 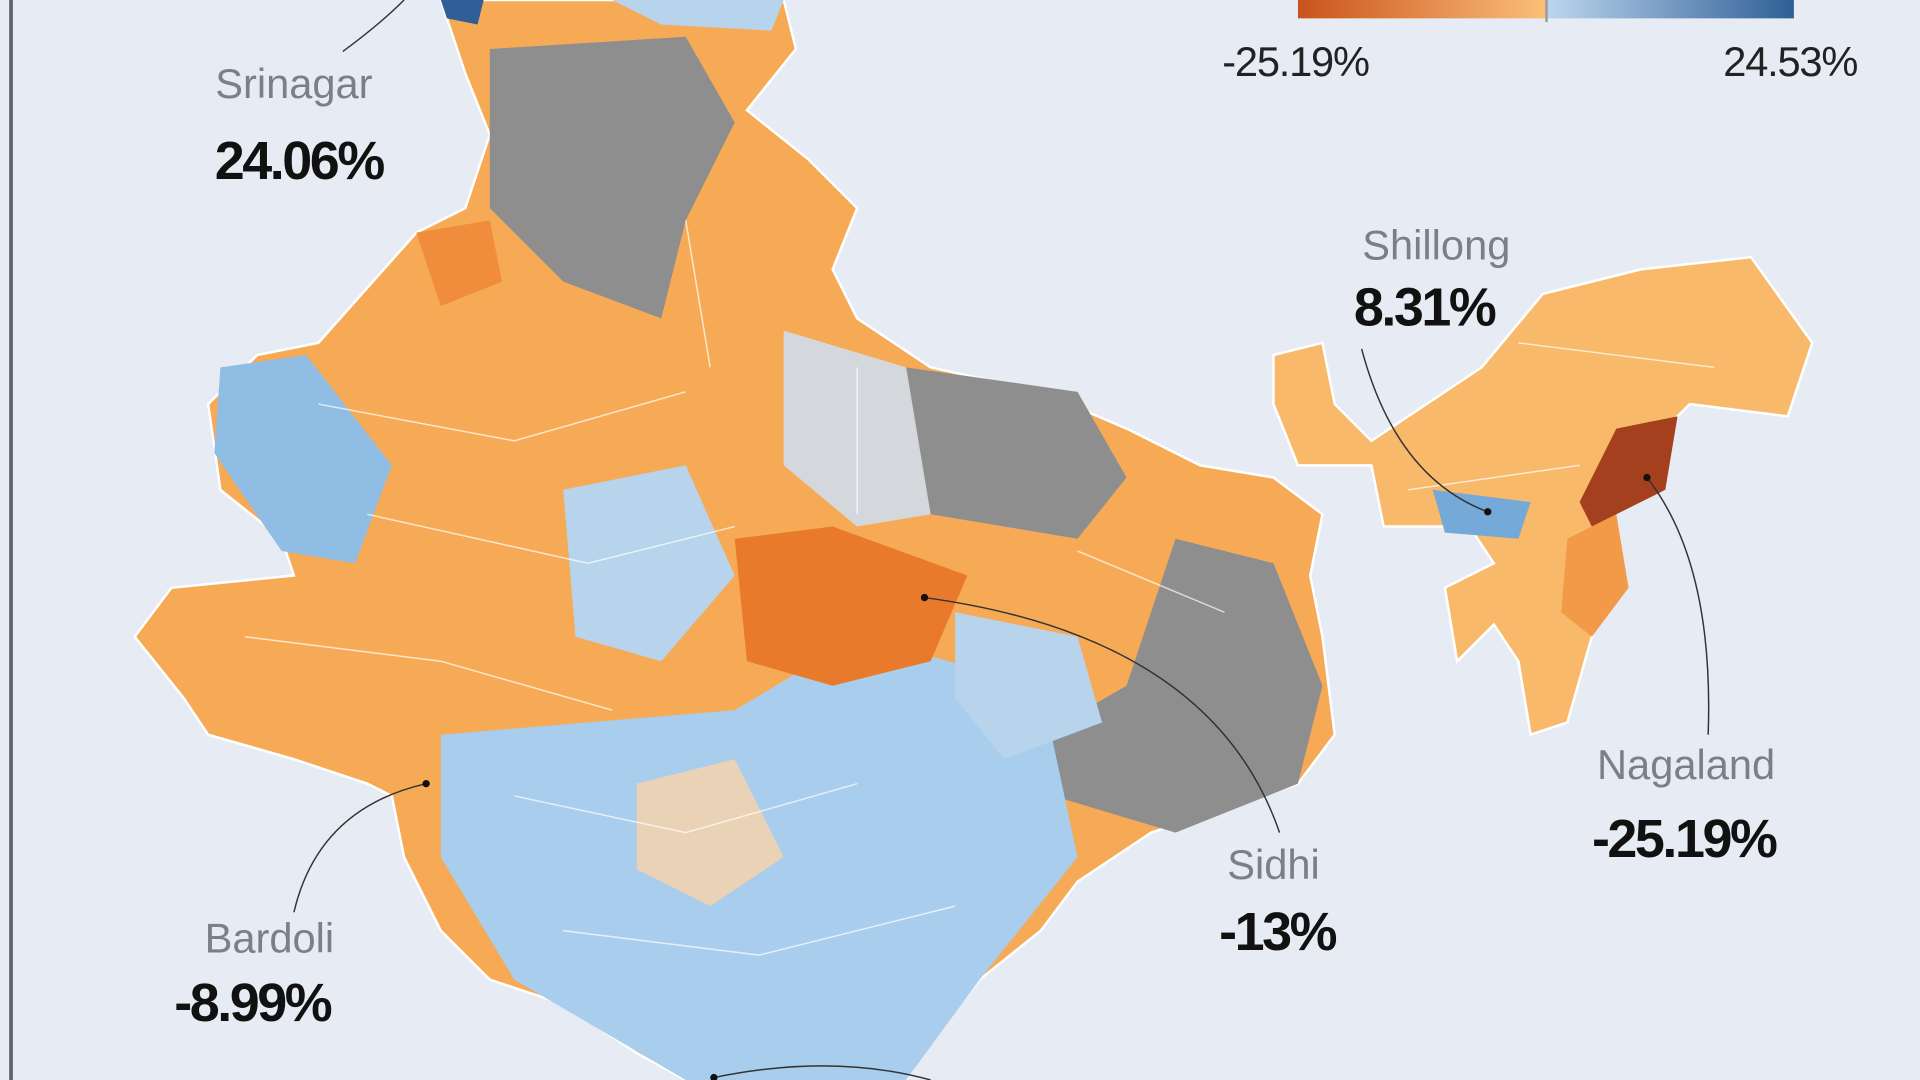 What do you see at coordinates (1425, 308) in the screenshot?
I see `callout-value: 8.31%` at bounding box center [1425, 308].